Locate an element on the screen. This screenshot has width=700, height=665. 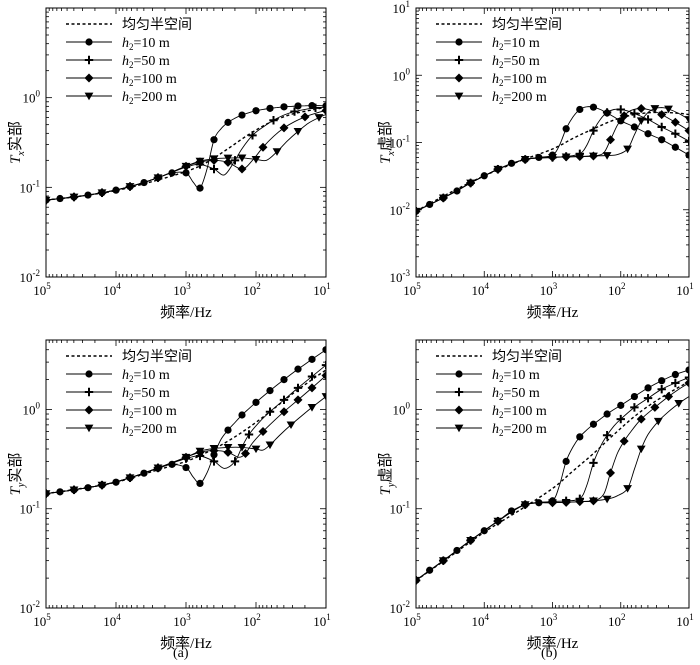
series-line is located at coordinates (186, 153).